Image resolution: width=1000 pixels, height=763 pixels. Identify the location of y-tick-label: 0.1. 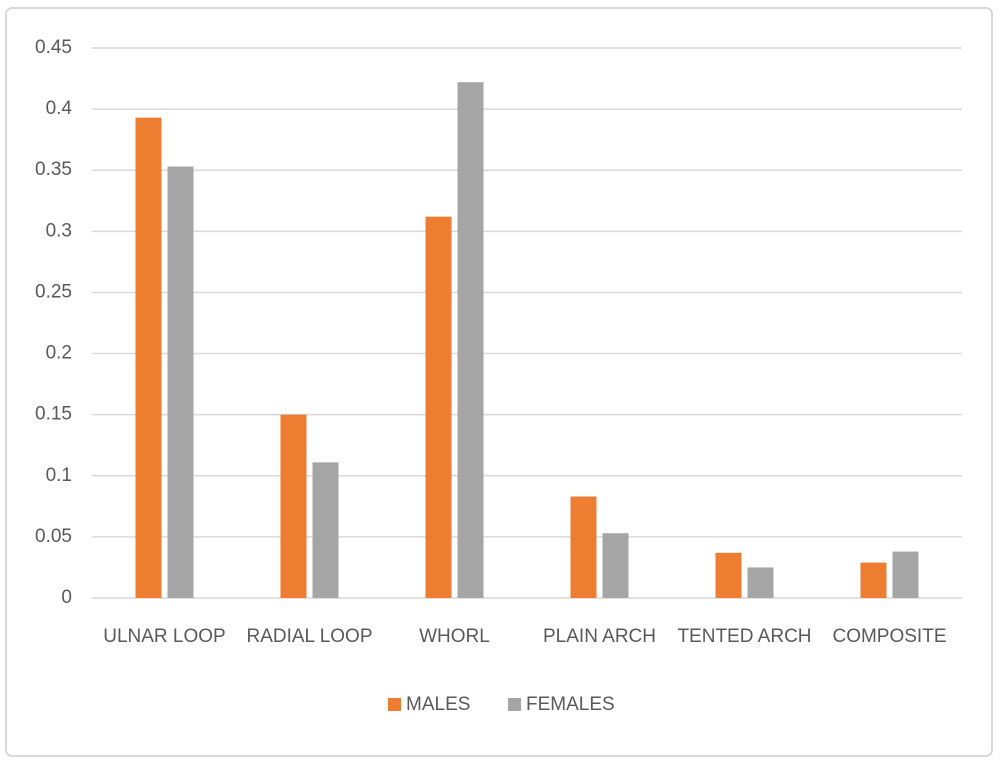
(59, 475).